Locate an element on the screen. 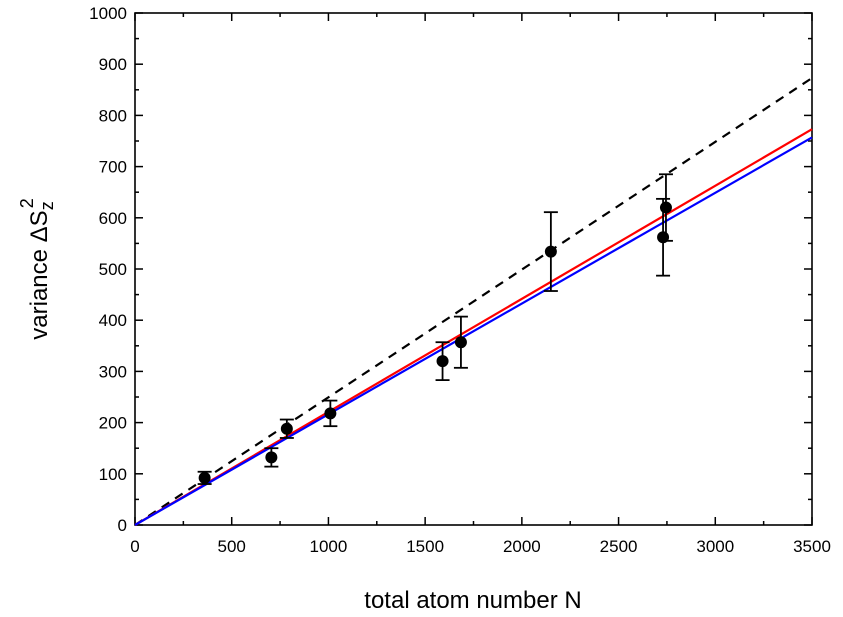 The height and width of the screenshot is (617, 843). x-tick-labels: 0 500 1000 1500 2000 2500 3000 3500 is located at coordinates (480, 546).